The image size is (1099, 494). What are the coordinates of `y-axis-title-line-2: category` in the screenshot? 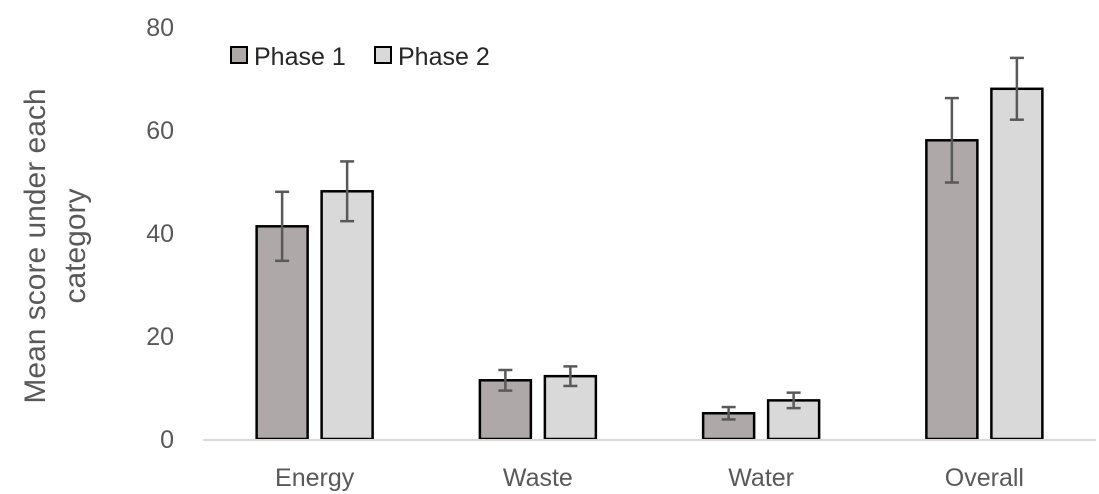 It's located at (75, 245).